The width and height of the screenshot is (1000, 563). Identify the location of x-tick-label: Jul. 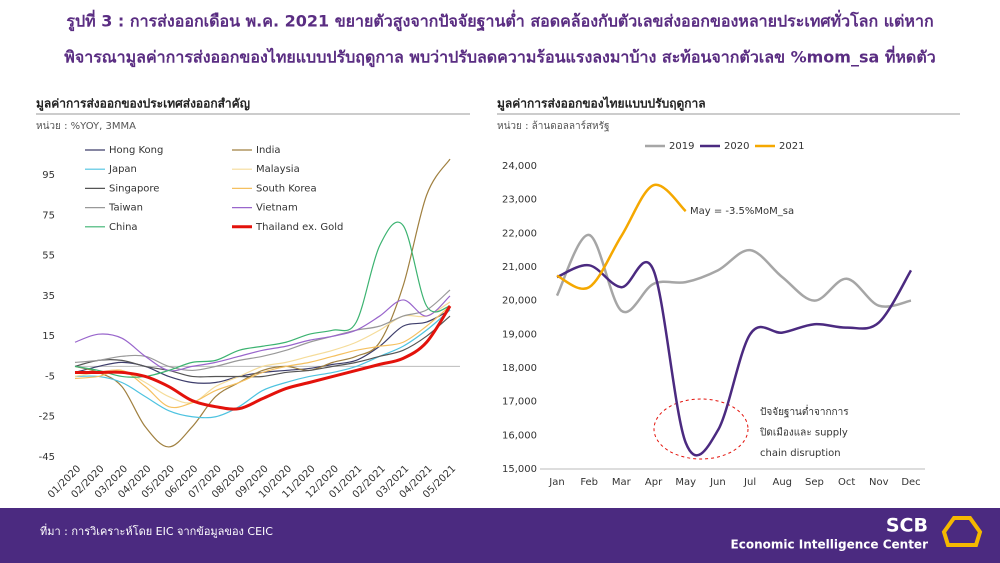
(749, 482).